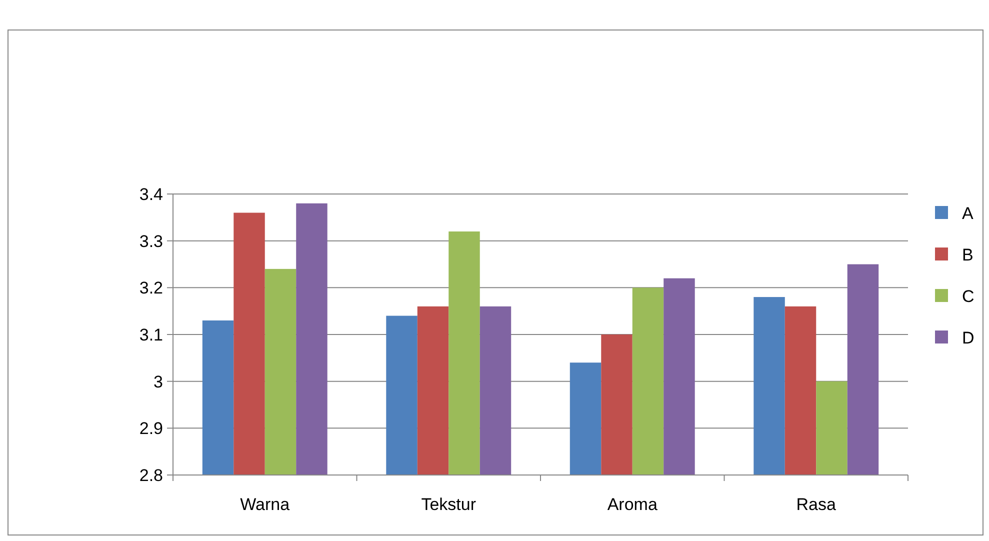 The image size is (989, 541). I want to click on y-tick-label: 2.9, so click(151, 428).